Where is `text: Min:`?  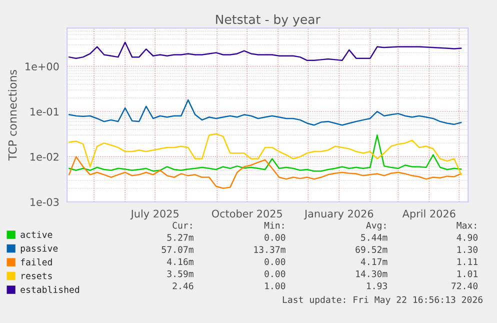
text: Min: is located at coordinates (274, 225).